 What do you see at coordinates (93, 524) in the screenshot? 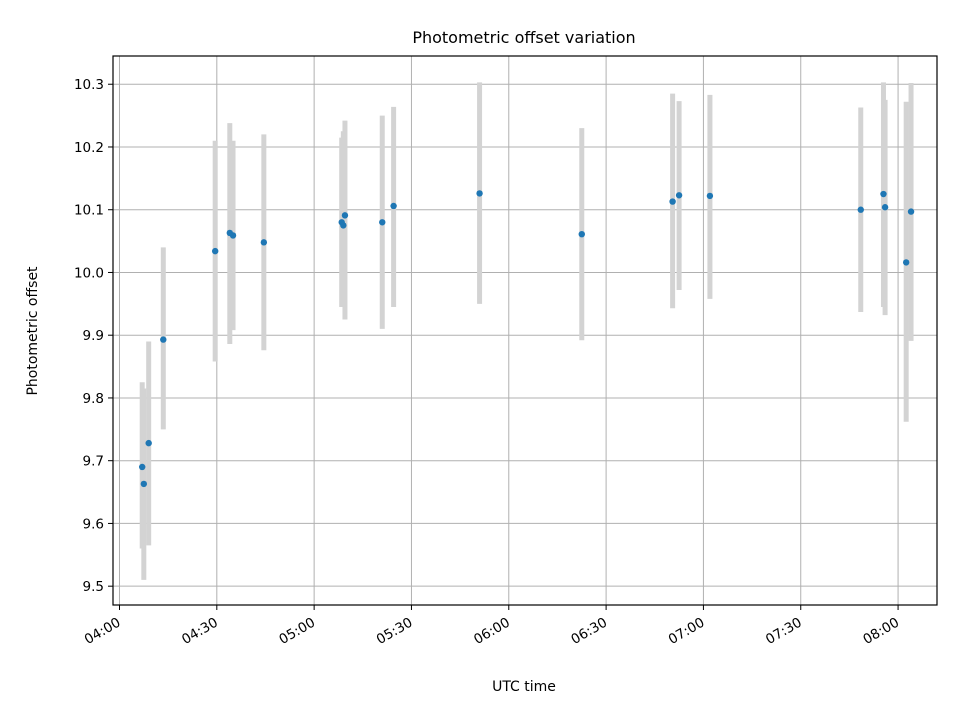
I see `y-tick-label: 9.6` at bounding box center [93, 524].